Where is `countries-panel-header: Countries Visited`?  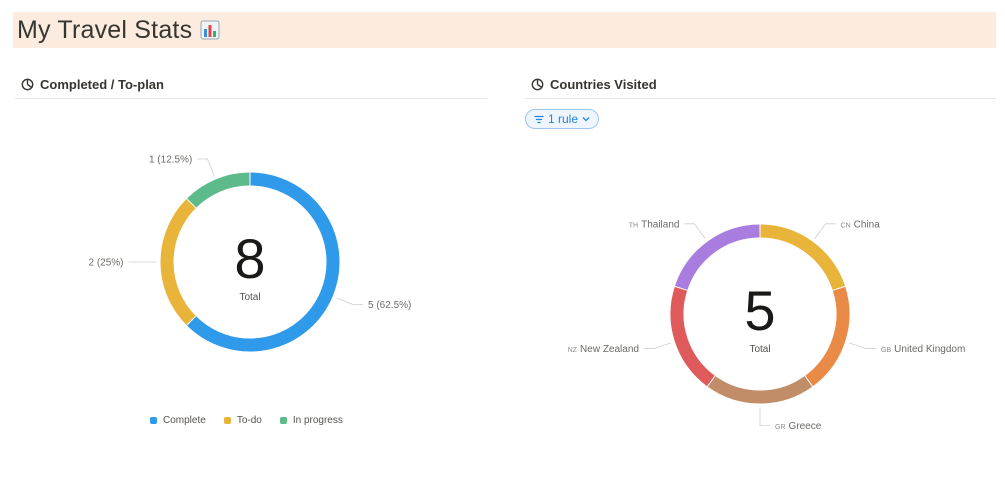
countries-panel-header: Countries Visited is located at coordinates (760, 84).